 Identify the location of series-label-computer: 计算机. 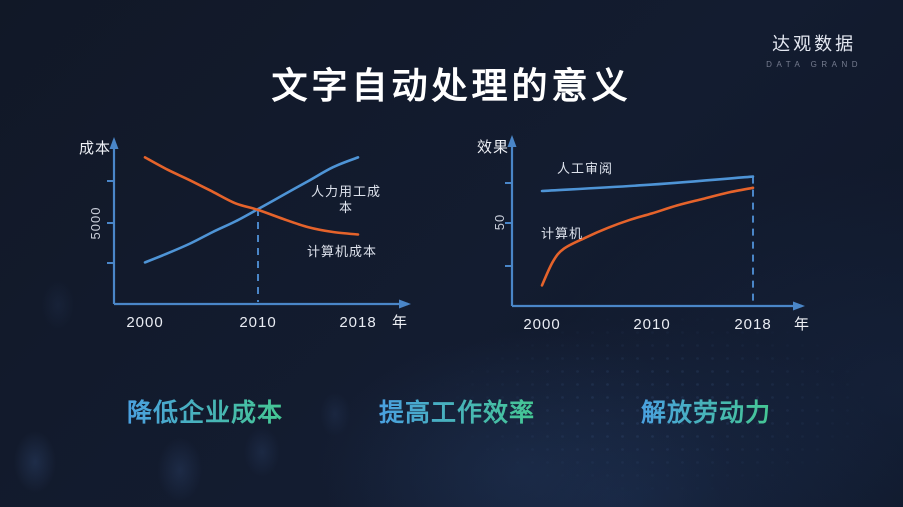
(562, 233).